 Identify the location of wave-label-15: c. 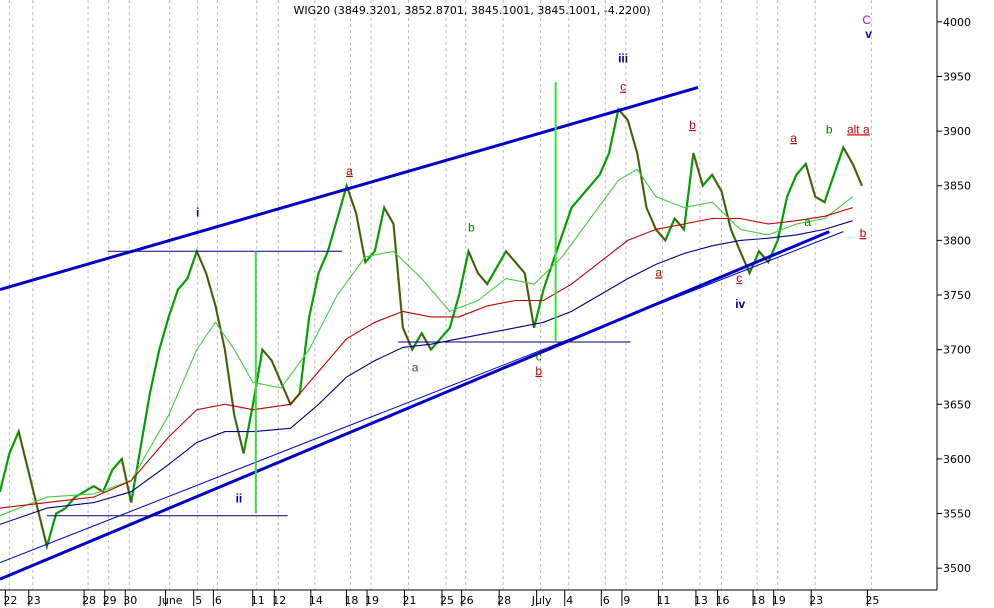
(739, 278).